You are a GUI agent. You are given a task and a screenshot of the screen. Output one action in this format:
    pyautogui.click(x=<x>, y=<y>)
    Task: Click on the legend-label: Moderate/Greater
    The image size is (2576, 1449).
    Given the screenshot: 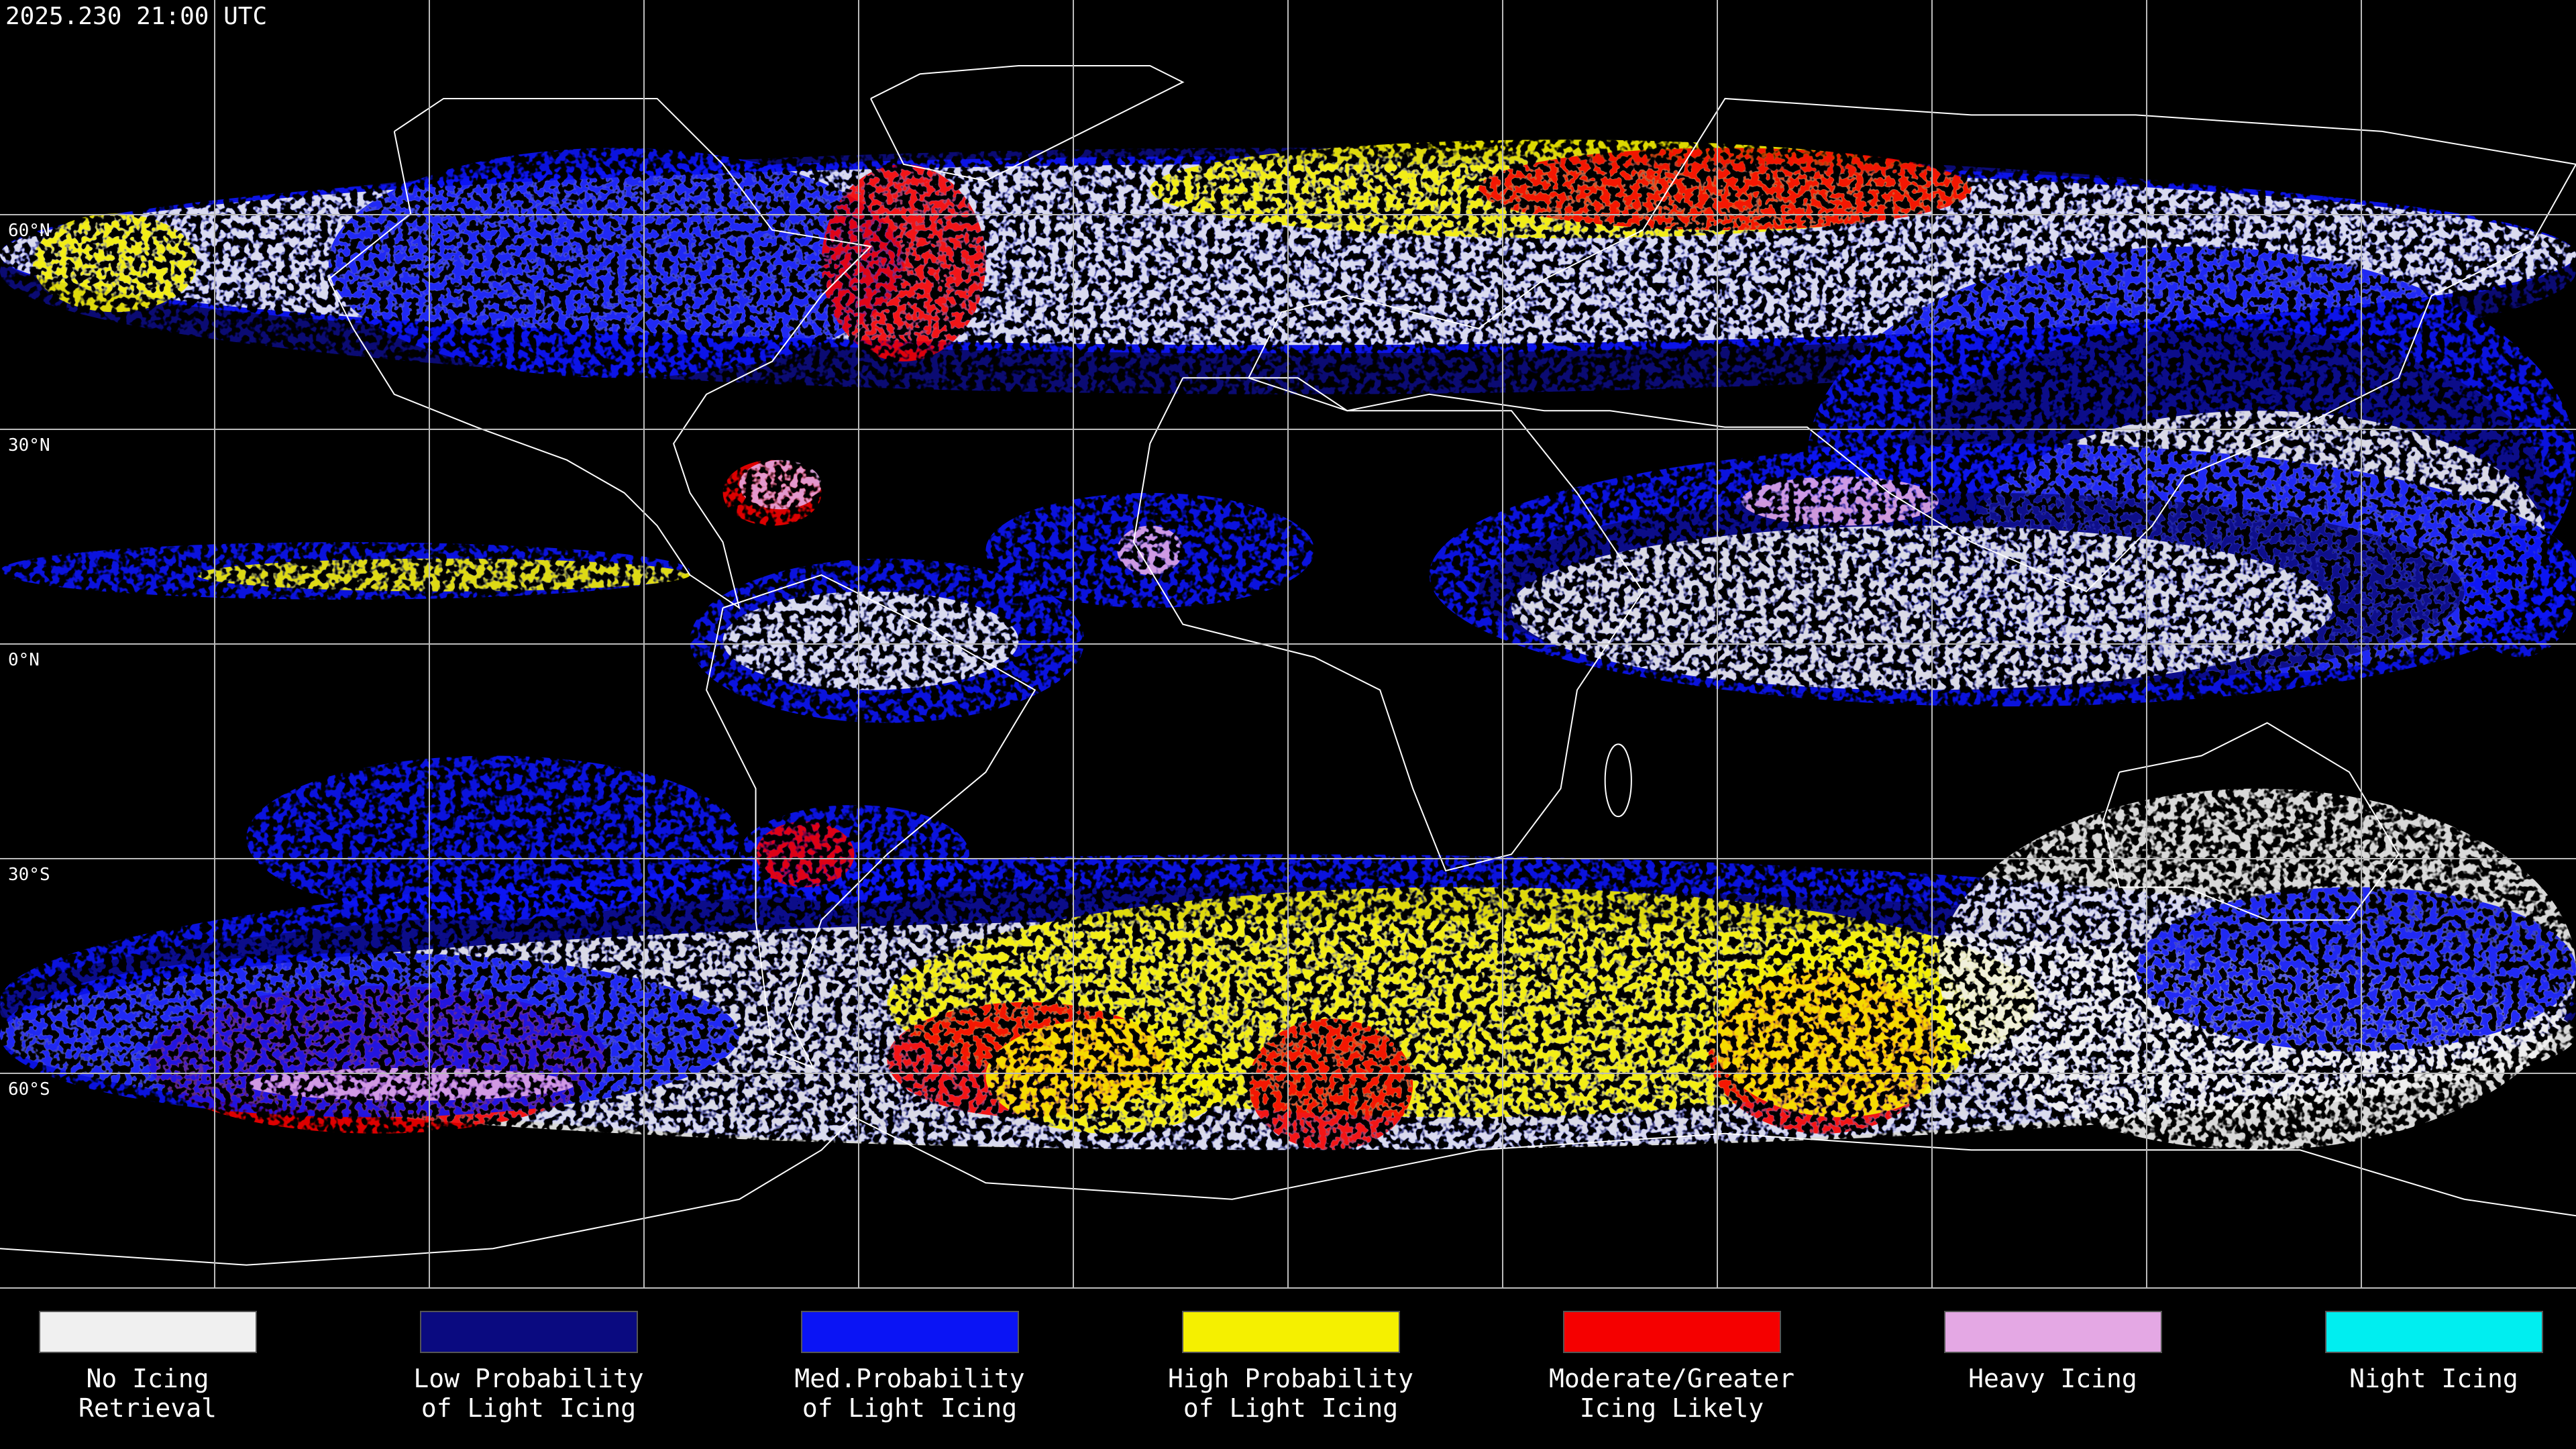 What is the action you would take?
    pyautogui.click(x=1671, y=1378)
    